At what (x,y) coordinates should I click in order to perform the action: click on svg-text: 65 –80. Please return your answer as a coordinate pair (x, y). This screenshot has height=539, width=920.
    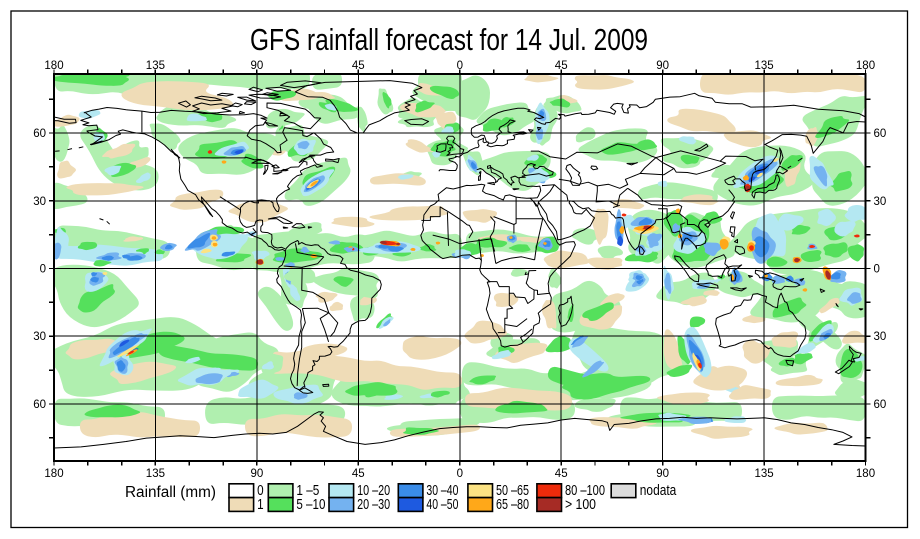
    Looking at the image, I should click on (512, 505).